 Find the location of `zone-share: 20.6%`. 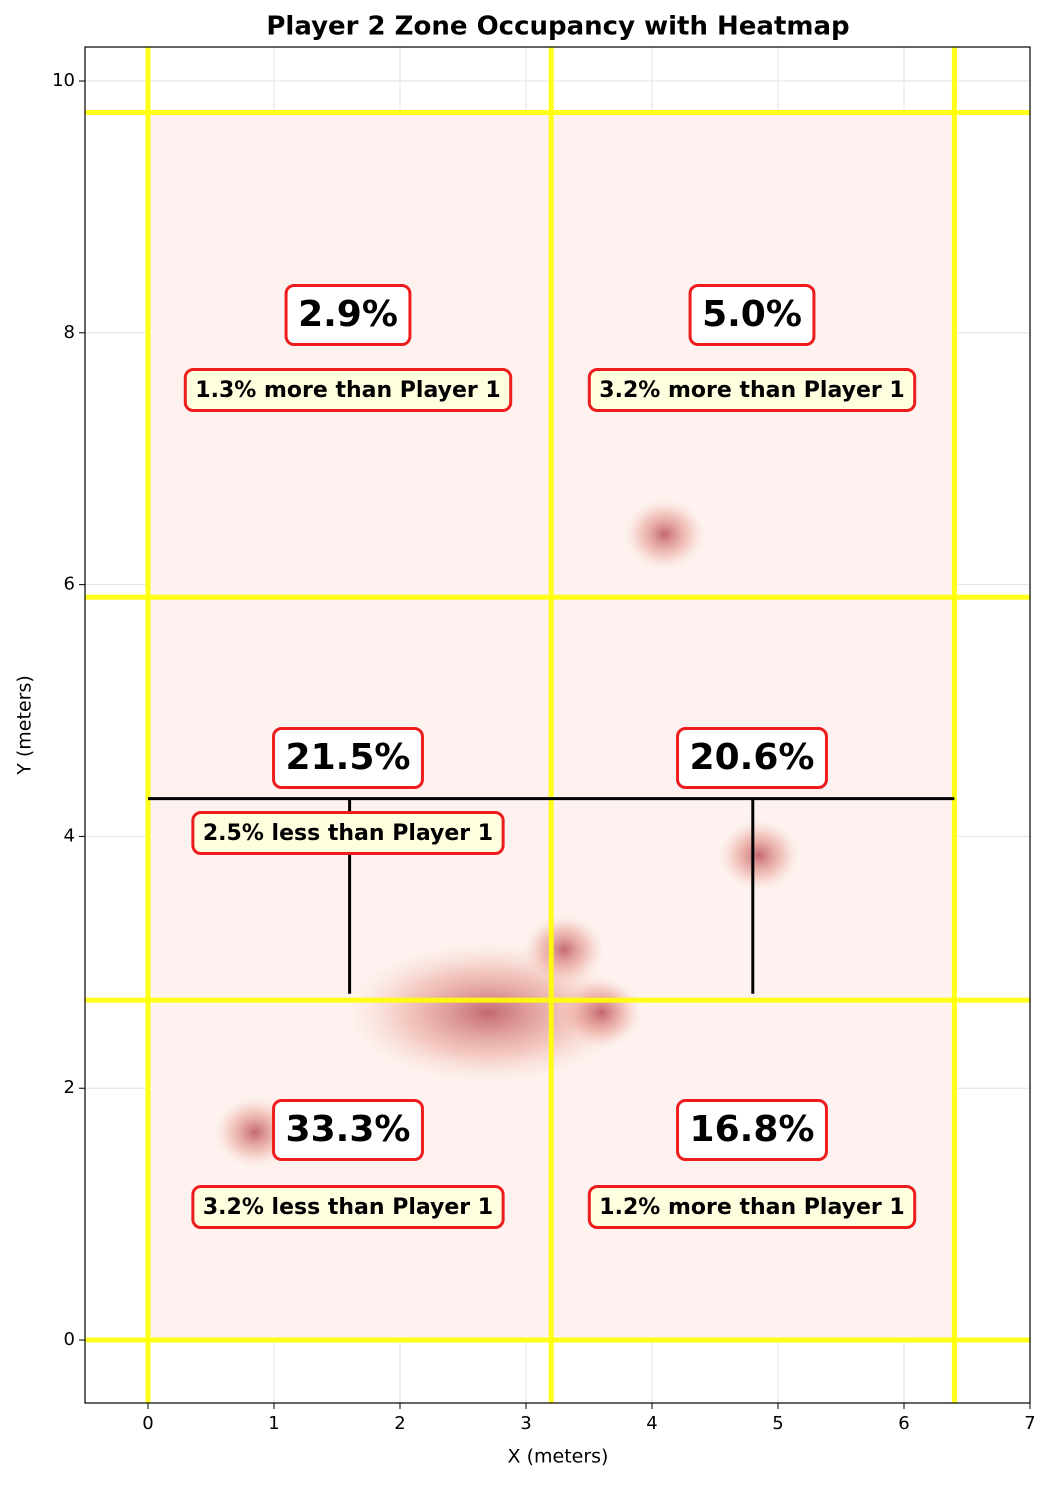

zone-share: 20.6% is located at coordinates (752, 758).